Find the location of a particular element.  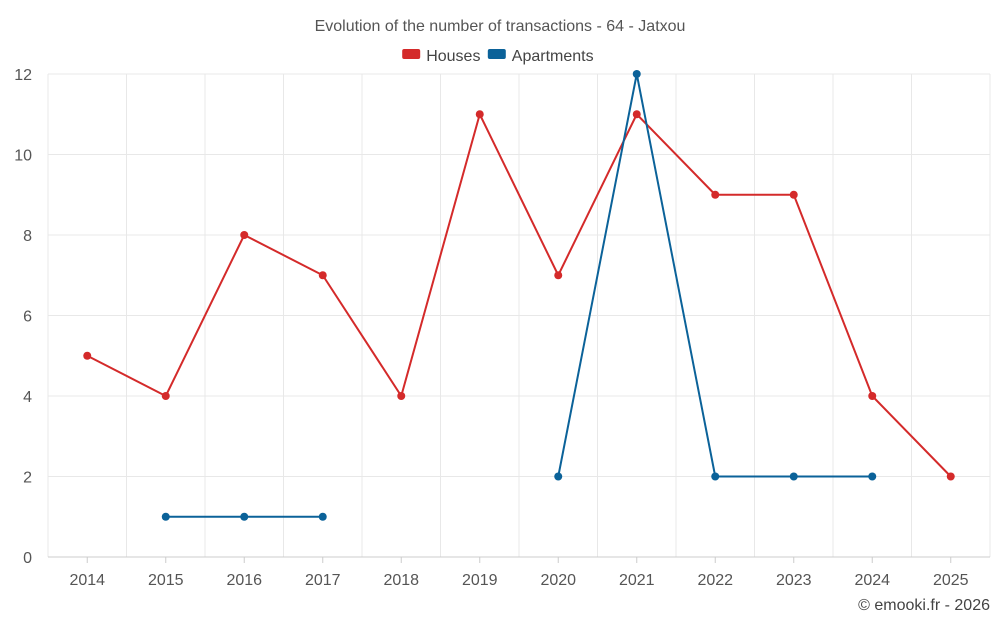

x-tick-label: 2017 is located at coordinates (323, 580).